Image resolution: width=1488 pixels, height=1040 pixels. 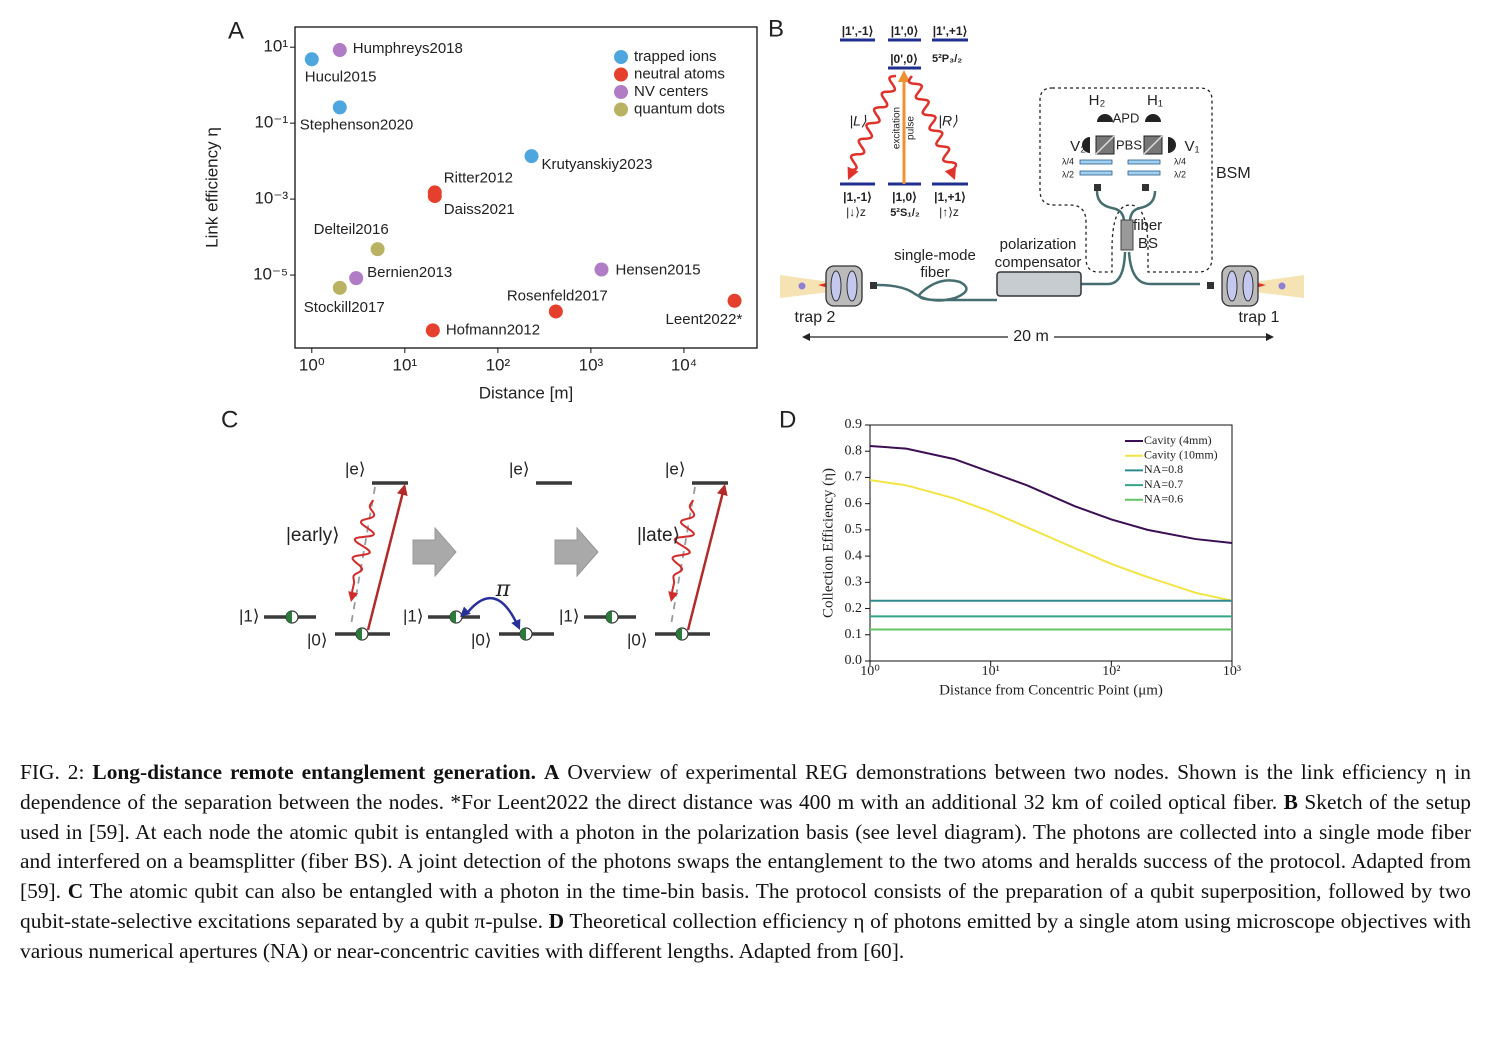 I want to click on fiber-bs-label: BS, so click(x=1148, y=243).